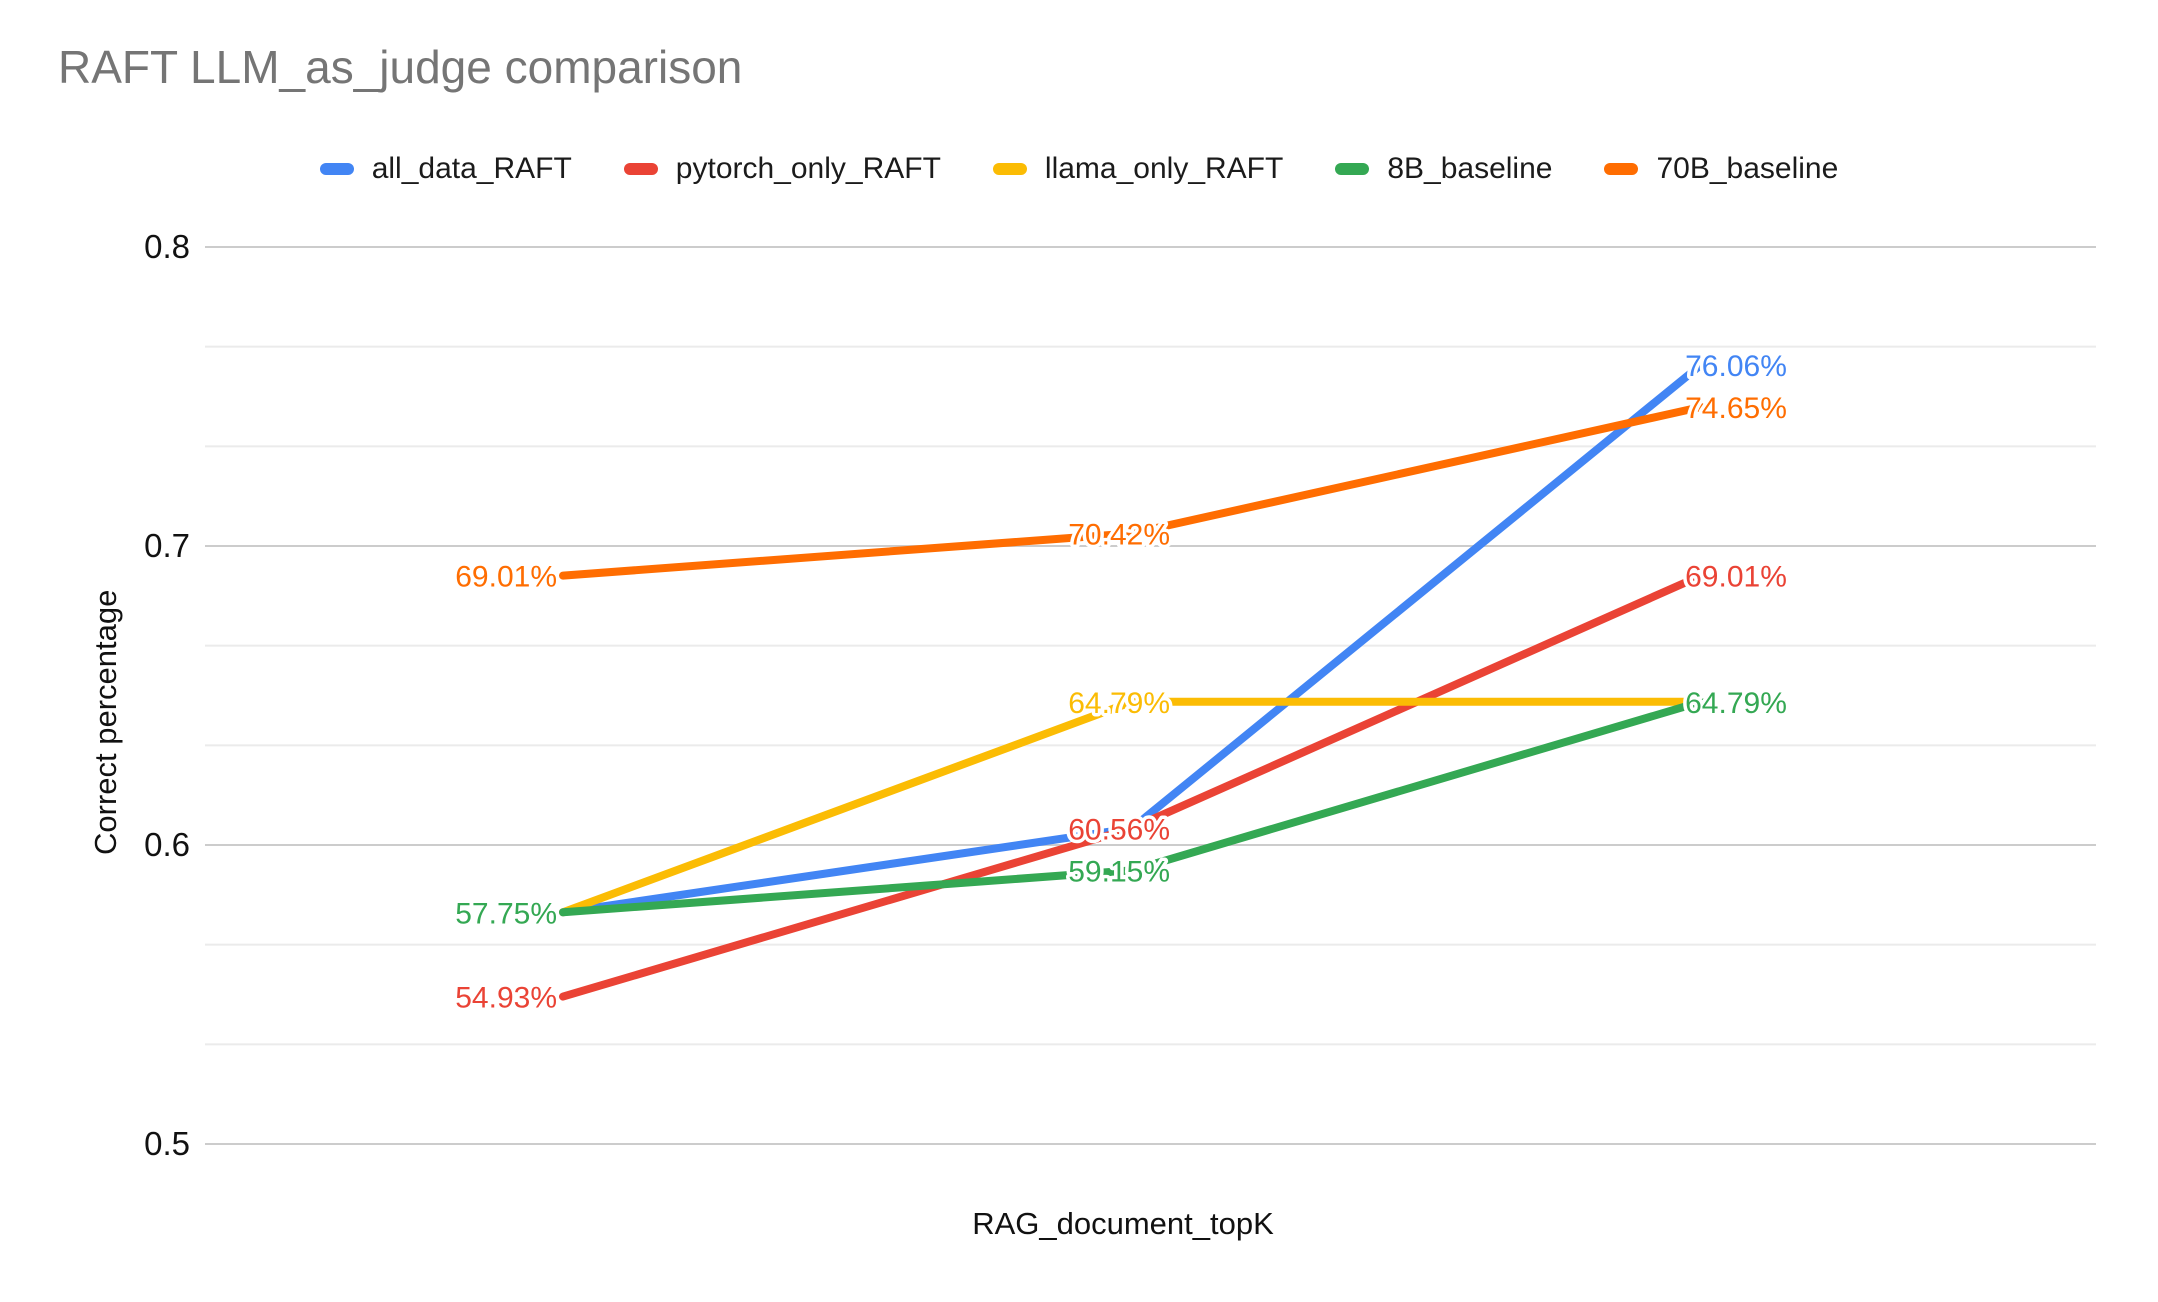  Describe the element at coordinates (167, 545) in the screenshot. I see `y-tick-label: 0.7` at that location.